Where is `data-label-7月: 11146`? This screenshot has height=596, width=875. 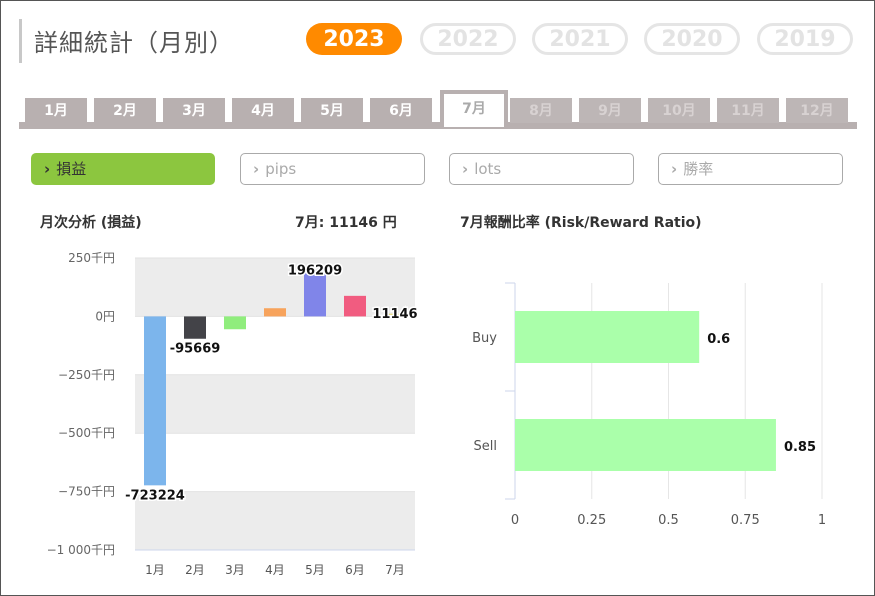
data-label-7月: 11146 is located at coordinates (394, 314).